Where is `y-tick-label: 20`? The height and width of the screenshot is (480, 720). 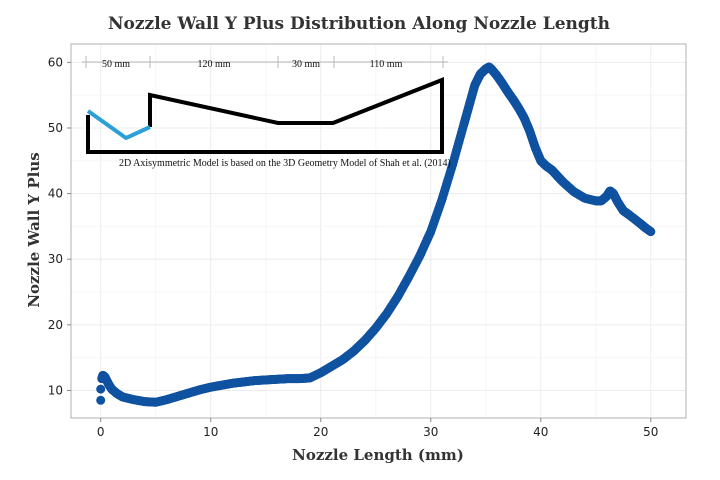 y-tick-label: 20 is located at coordinates (55, 325).